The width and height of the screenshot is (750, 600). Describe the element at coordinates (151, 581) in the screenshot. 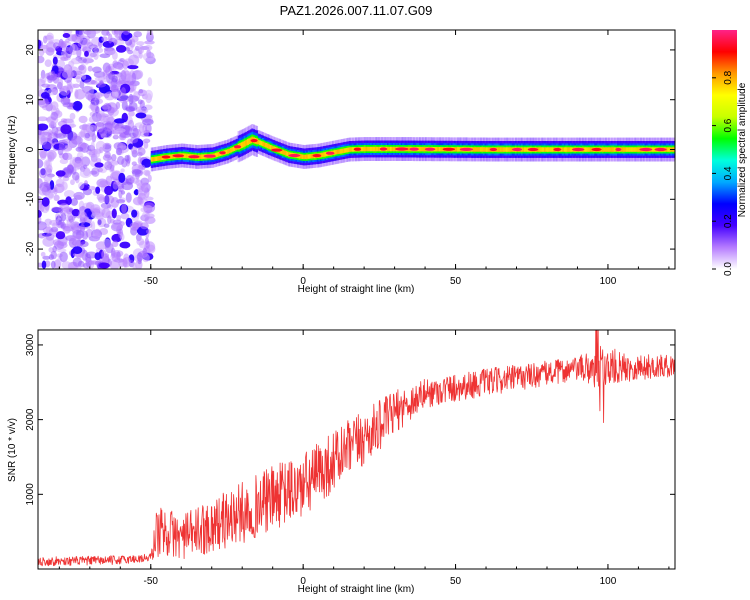

I see `x-tick-label: -50` at that location.